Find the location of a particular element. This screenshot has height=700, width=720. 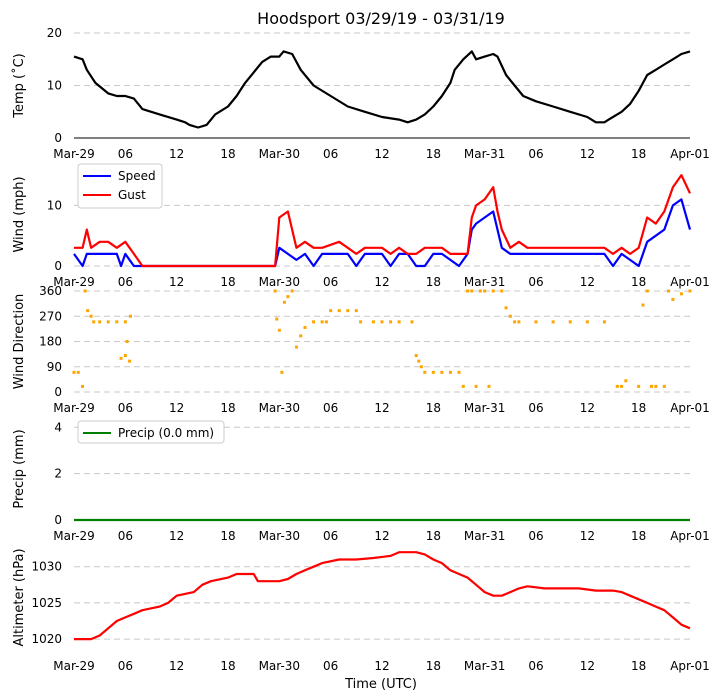

direction-y-tick-label: 360 is located at coordinates (50, 291).